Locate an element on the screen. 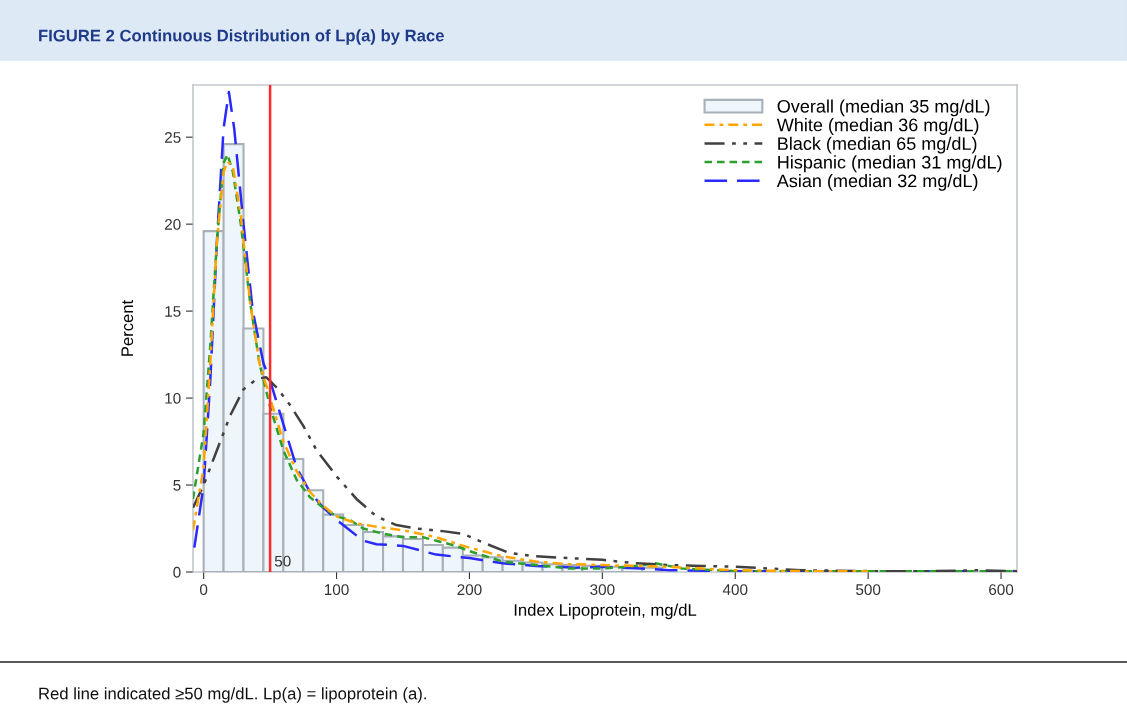  y-tick-label: 15 is located at coordinates (173, 311).